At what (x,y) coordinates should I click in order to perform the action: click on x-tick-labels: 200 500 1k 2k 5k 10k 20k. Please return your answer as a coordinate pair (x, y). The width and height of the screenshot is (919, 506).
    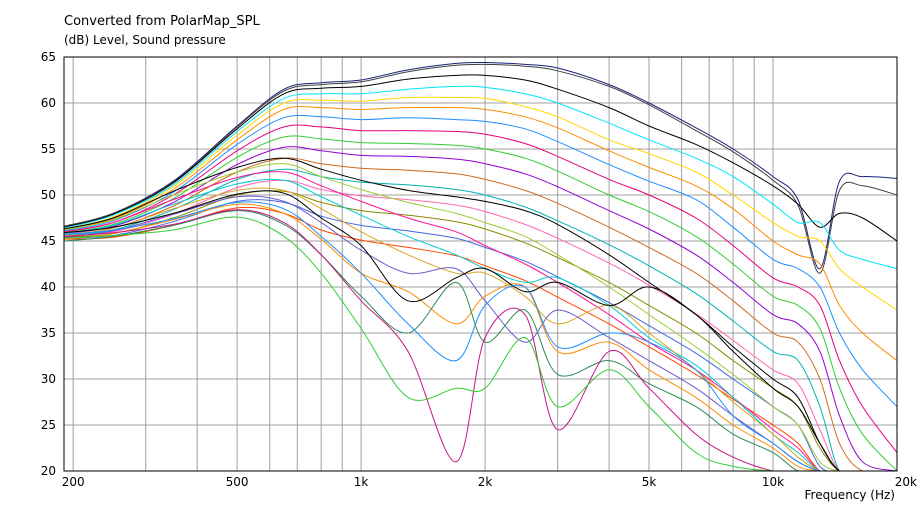
    Looking at the image, I should click on (489, 482).